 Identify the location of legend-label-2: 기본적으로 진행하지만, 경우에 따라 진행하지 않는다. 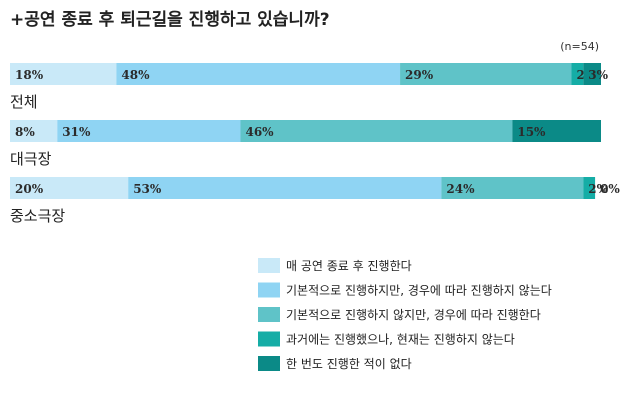
(419, 290).